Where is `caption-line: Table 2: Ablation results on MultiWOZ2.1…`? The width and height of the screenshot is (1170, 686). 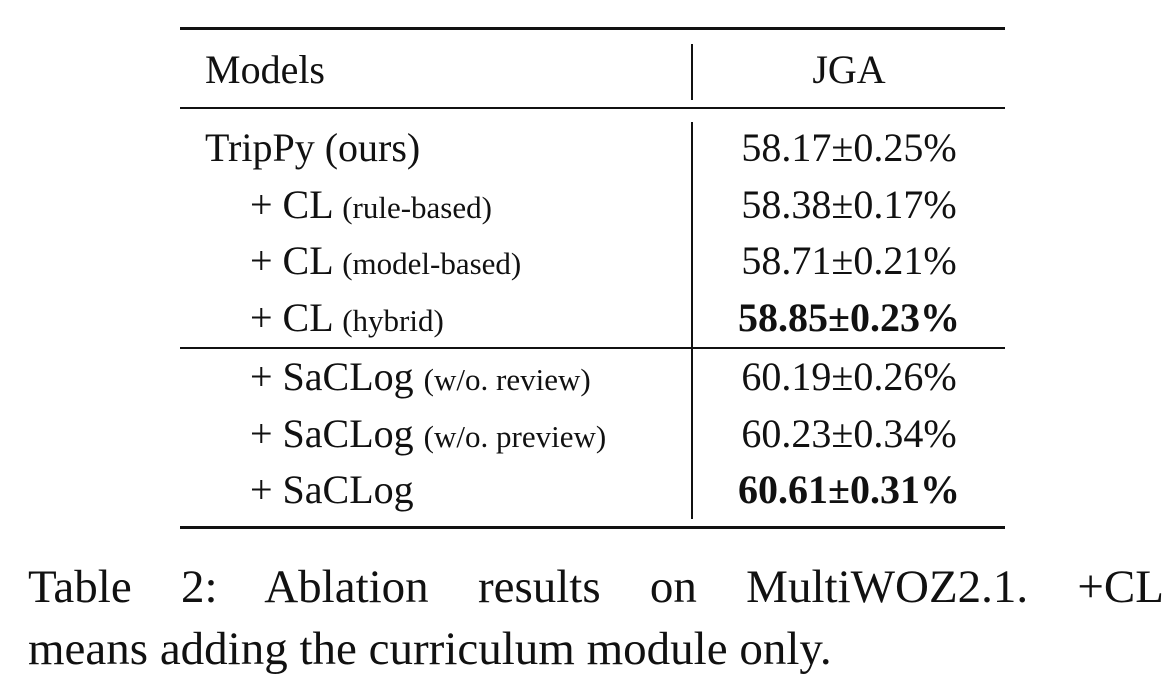
caption-line: Table 2: Ablation results on MultiWOZ2.1… is located at coordinates (596, 587).